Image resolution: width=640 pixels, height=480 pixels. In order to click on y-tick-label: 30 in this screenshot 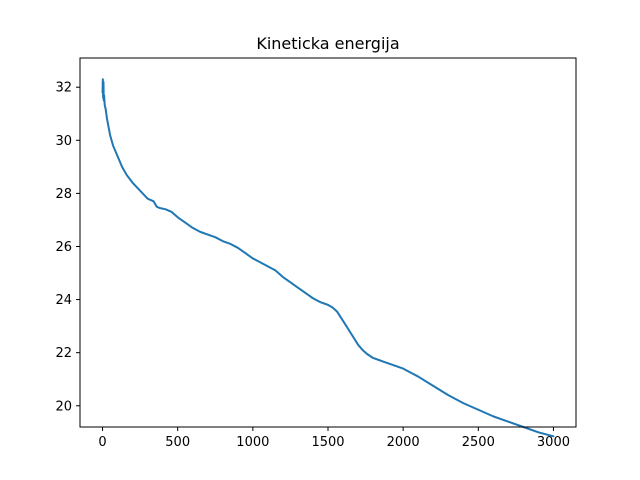, I will do `click(63, 141)`.